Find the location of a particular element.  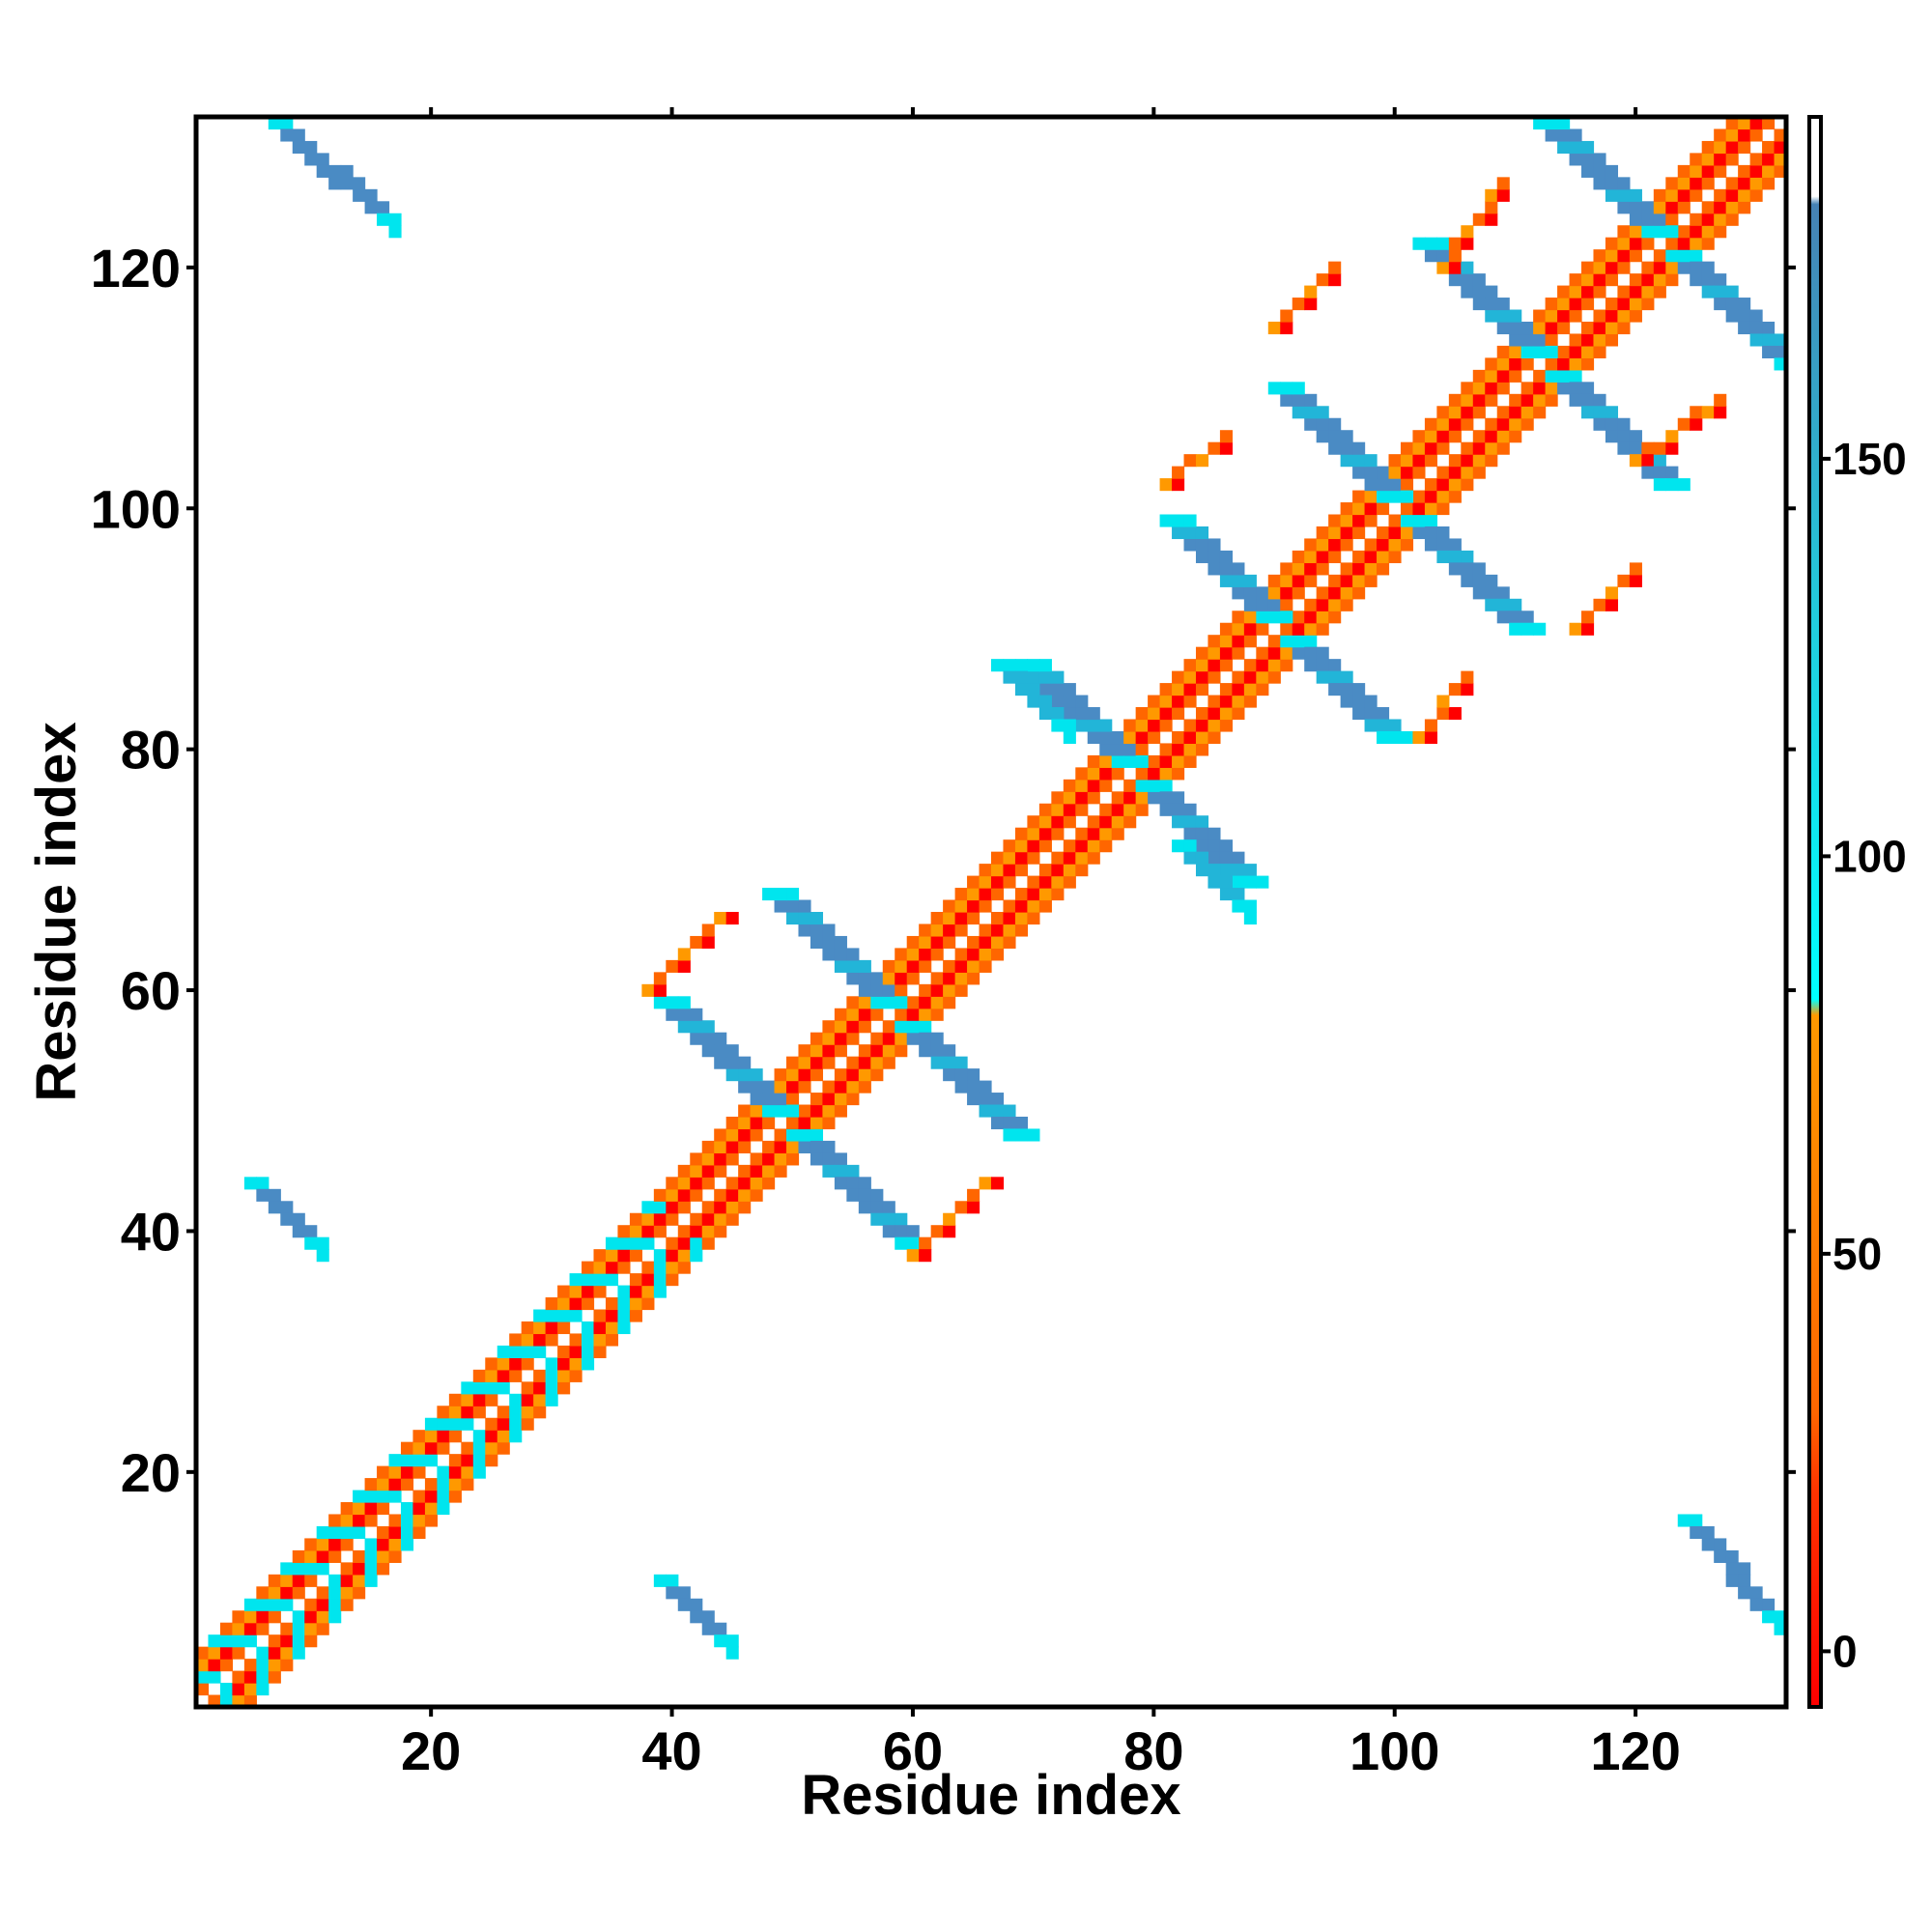

colorbar-fill is located at coordinates (1815, 912).